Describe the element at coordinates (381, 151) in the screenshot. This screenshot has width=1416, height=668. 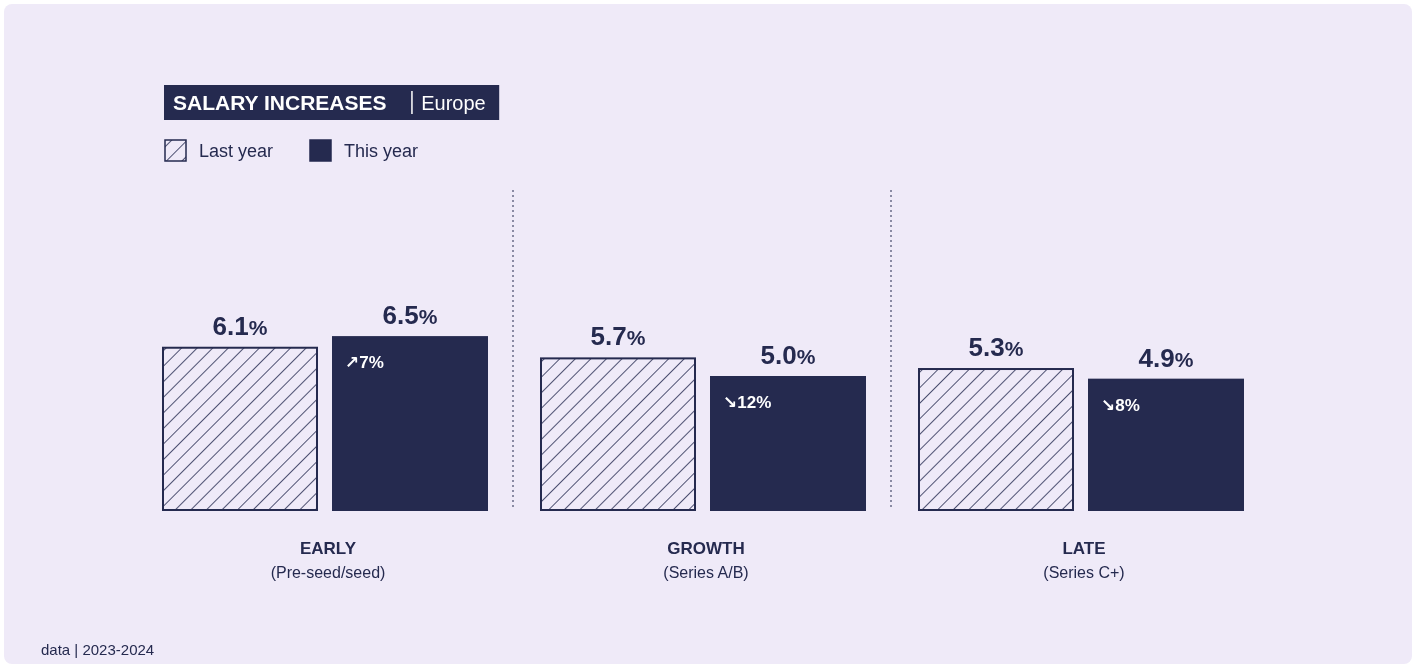
I see `legend-label: This year` at that location.